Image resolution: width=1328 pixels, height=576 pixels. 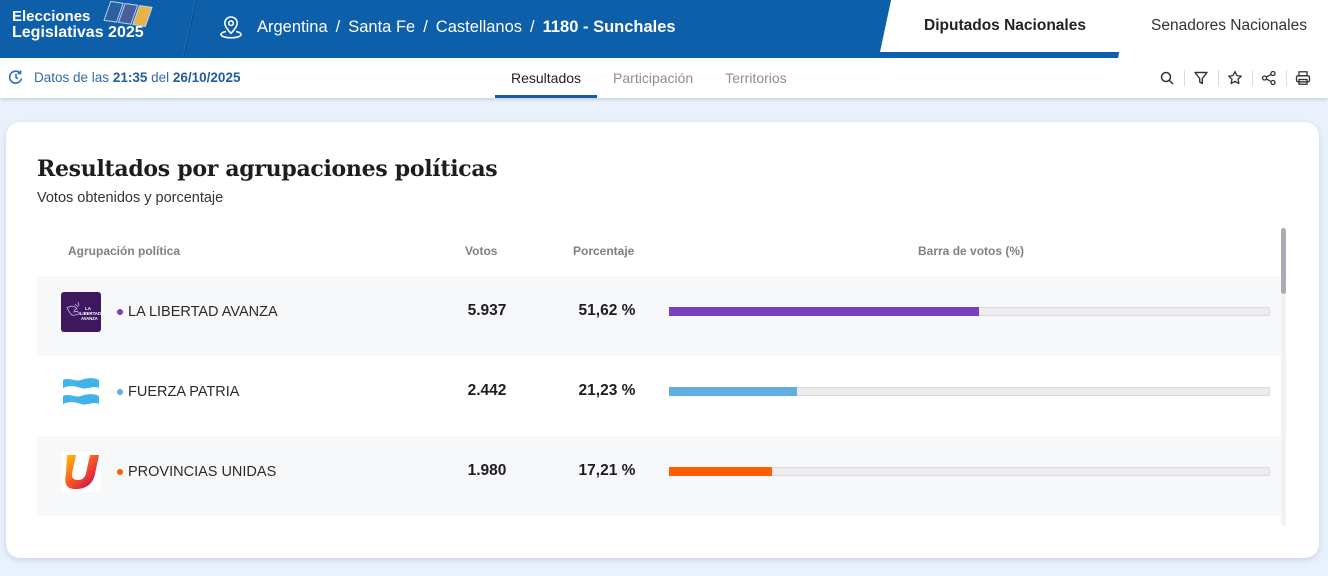 What do you see at coordinates (487, 310) in the screenshot?
I see `party-votes: 5.937` at bounding box center [487, 310].